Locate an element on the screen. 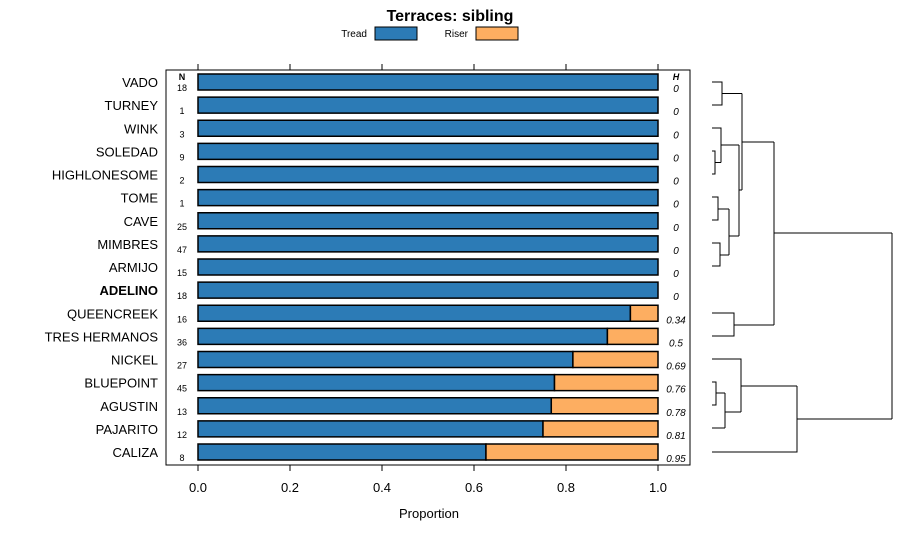 This screenshot has height=545, width=900. chart-title: Terraces: sibling is located at coordinates (450, 16).